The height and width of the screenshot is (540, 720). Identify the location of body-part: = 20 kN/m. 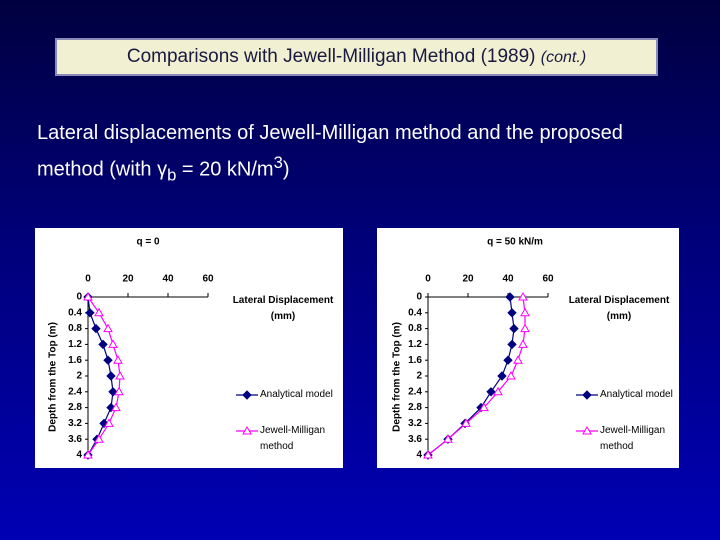
(225, 169).